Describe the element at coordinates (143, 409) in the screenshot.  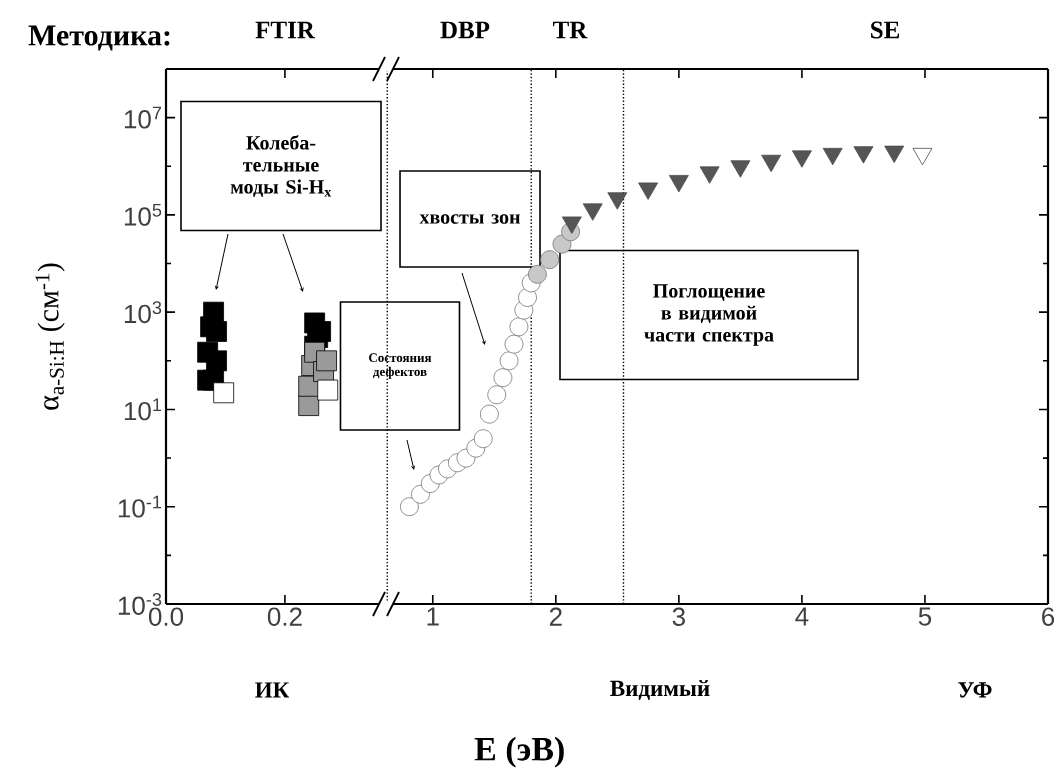
I see `y-tick-label: 10$^{1}$` at that location.